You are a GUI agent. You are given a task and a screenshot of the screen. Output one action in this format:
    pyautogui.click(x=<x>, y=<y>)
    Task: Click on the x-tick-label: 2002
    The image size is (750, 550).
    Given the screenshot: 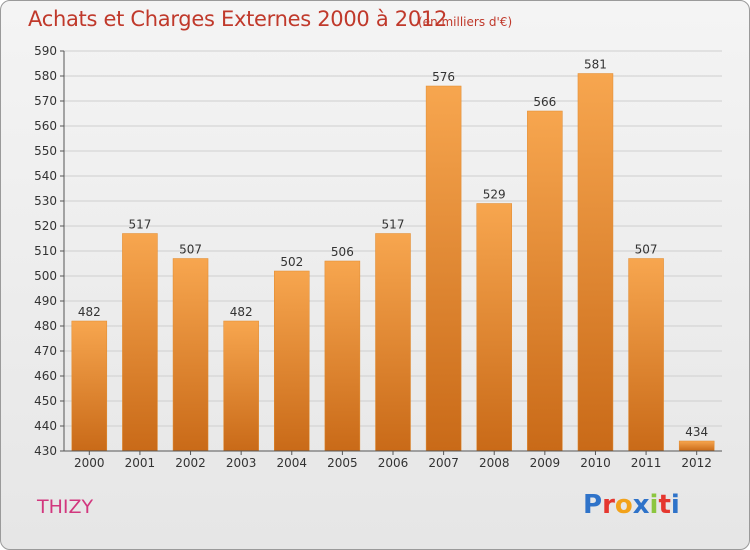 What is the action you would take?
    pyautogui.click(x=190, y=463)
    